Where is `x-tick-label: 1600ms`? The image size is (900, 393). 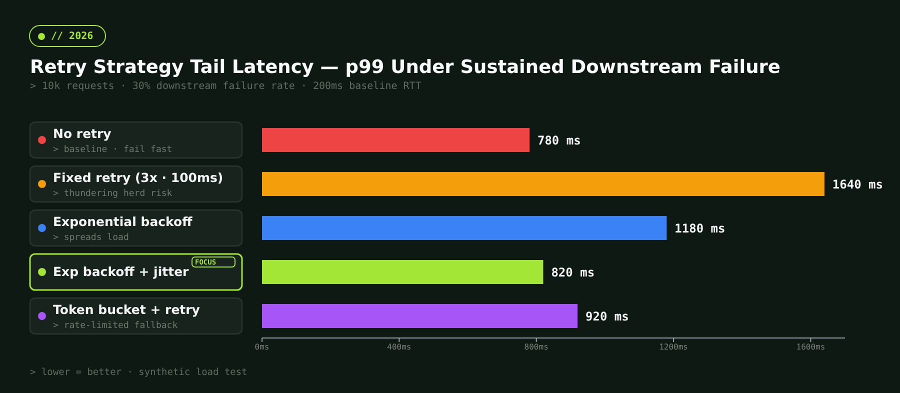
x-tick-label: 1600ms is located at coordinates (811, 347).